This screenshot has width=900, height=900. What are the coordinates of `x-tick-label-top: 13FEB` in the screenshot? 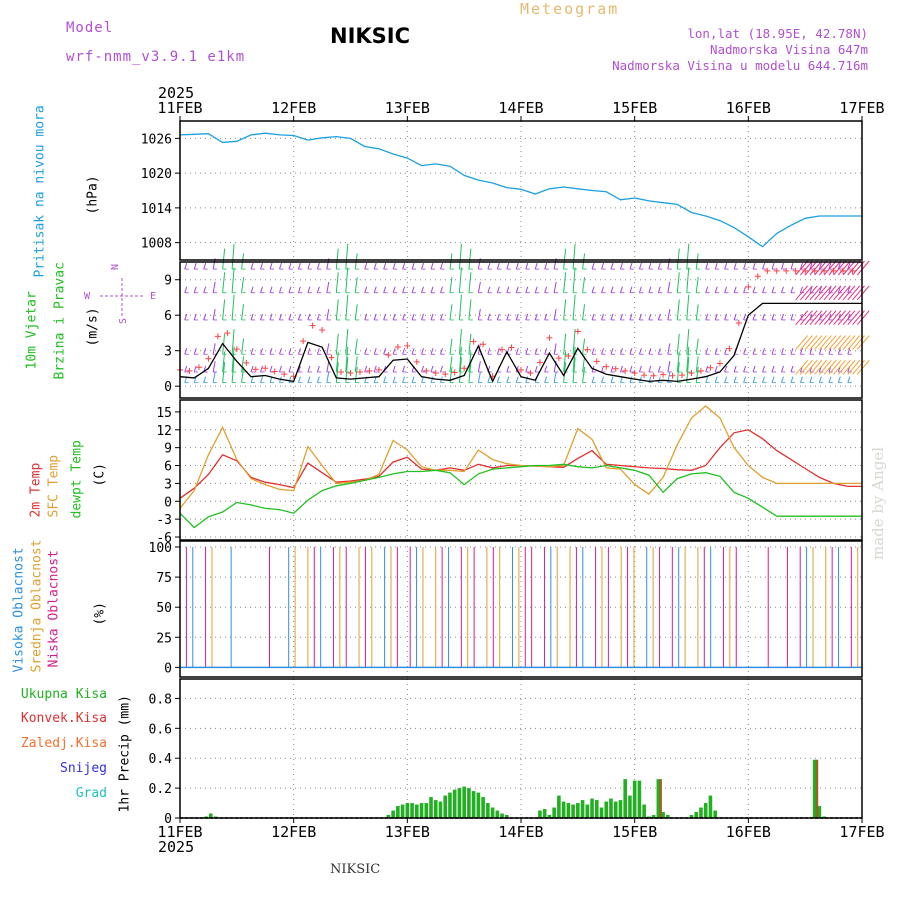 It's located at (407, 108).